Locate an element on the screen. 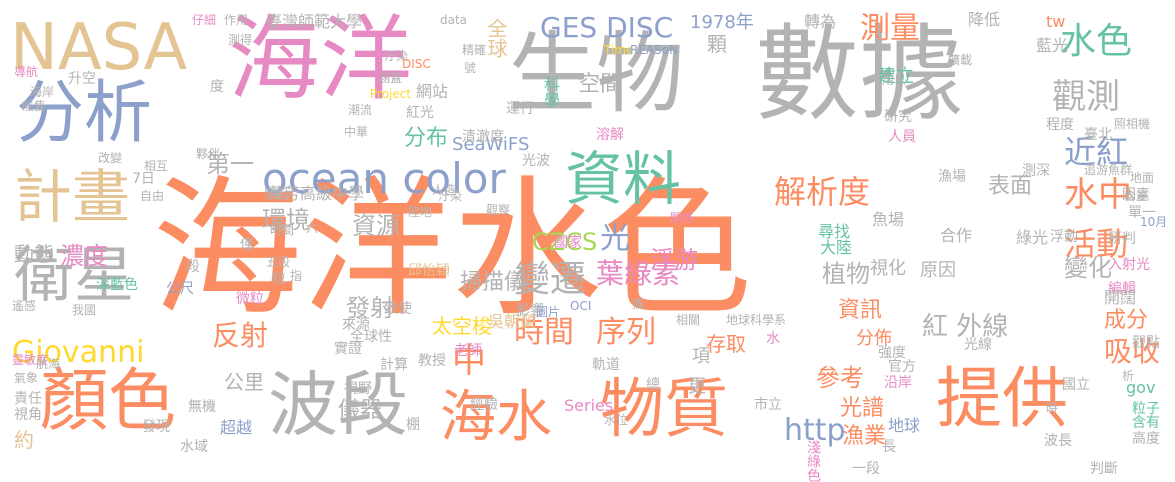 This screenshot has width=1175, height=482. cloud-word: 全球性 is located at coordinates (371, 337).